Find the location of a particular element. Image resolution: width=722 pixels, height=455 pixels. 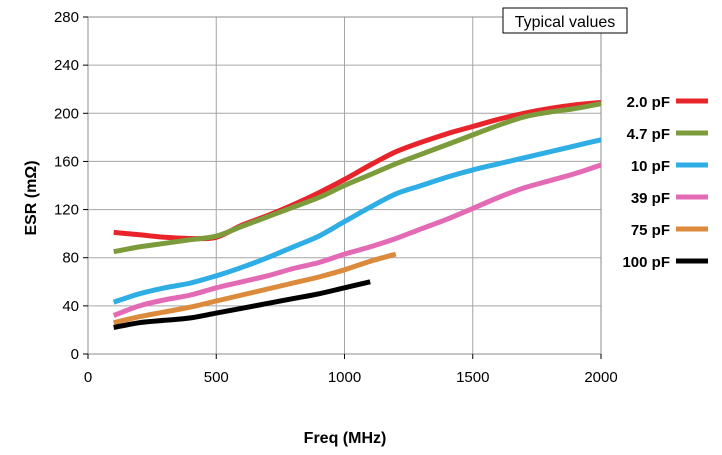

y-axis-title: ESR (mΩ) is located at coordinates (31, 197).